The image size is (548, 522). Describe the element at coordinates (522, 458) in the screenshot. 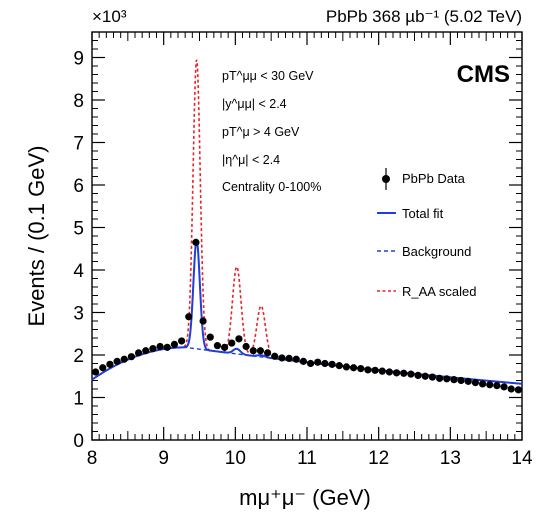

I see `x-tick-label: 14` at that location.